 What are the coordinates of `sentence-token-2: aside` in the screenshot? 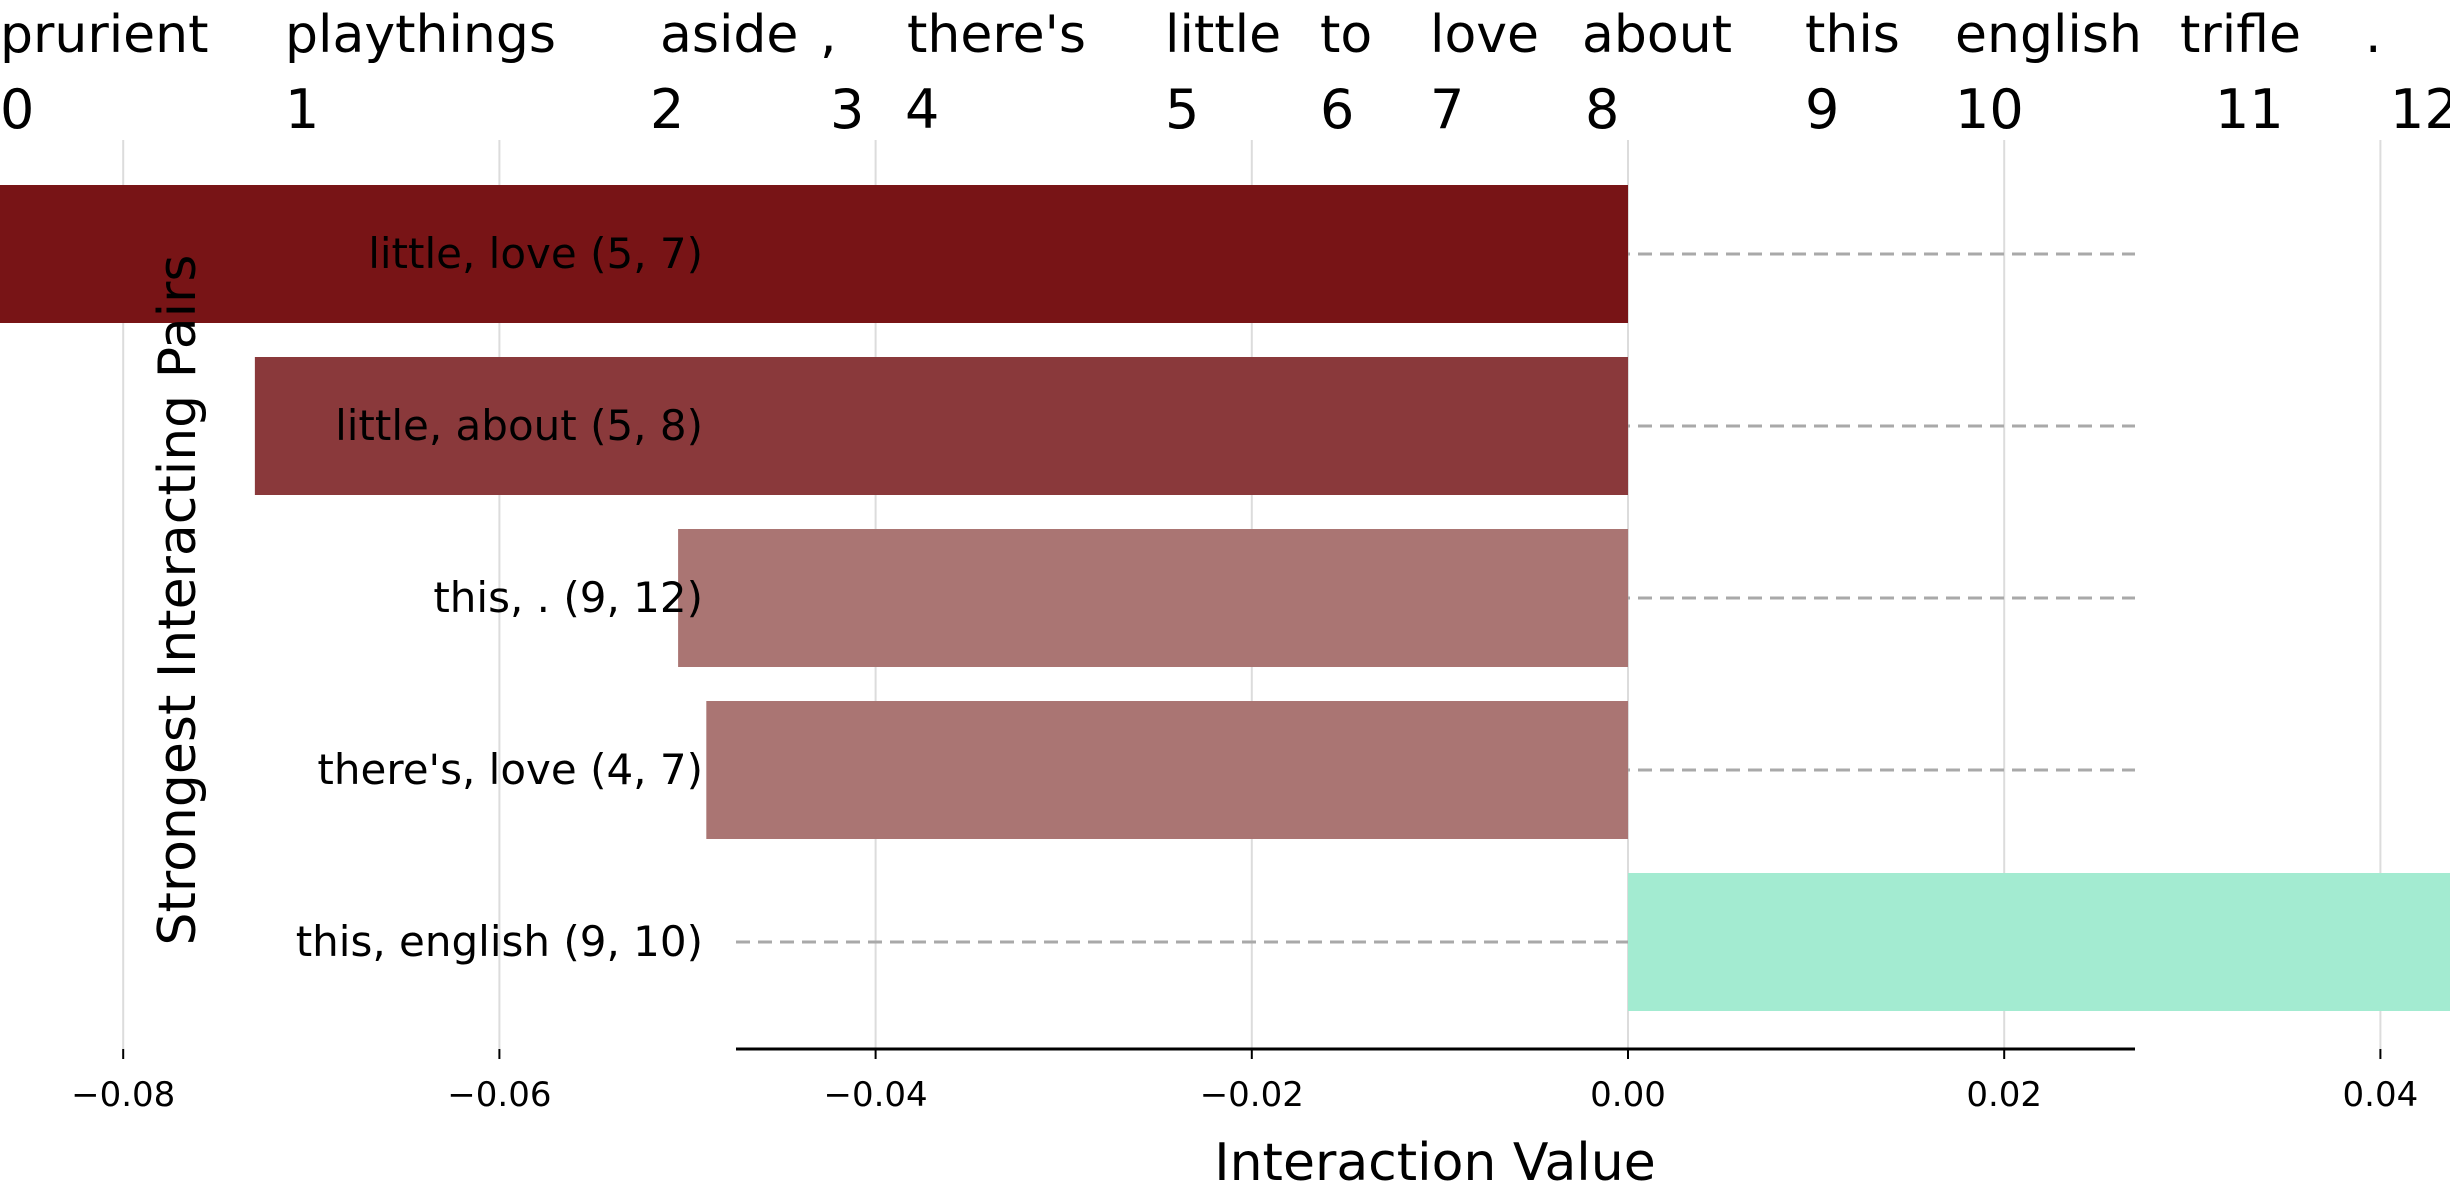 It's located at (729, 35).